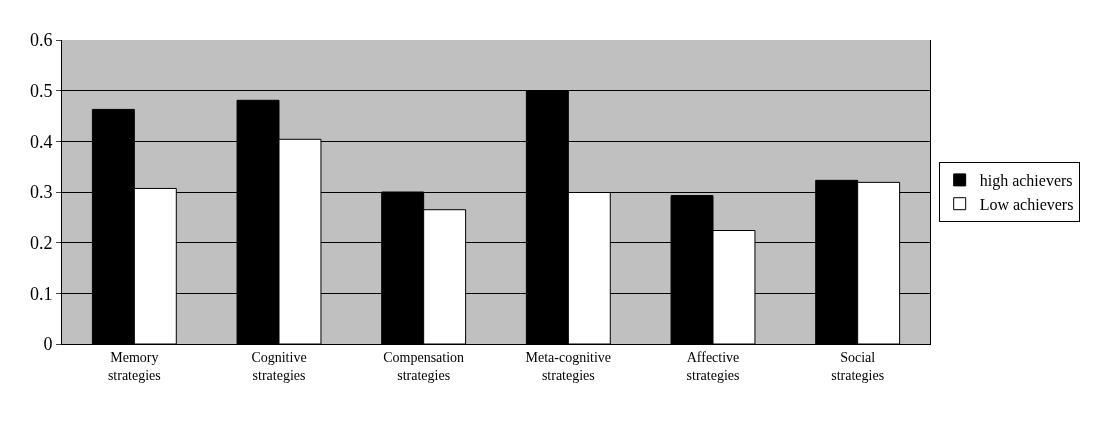  I want to click on legend-label: high achievers, so click(1026, 181).